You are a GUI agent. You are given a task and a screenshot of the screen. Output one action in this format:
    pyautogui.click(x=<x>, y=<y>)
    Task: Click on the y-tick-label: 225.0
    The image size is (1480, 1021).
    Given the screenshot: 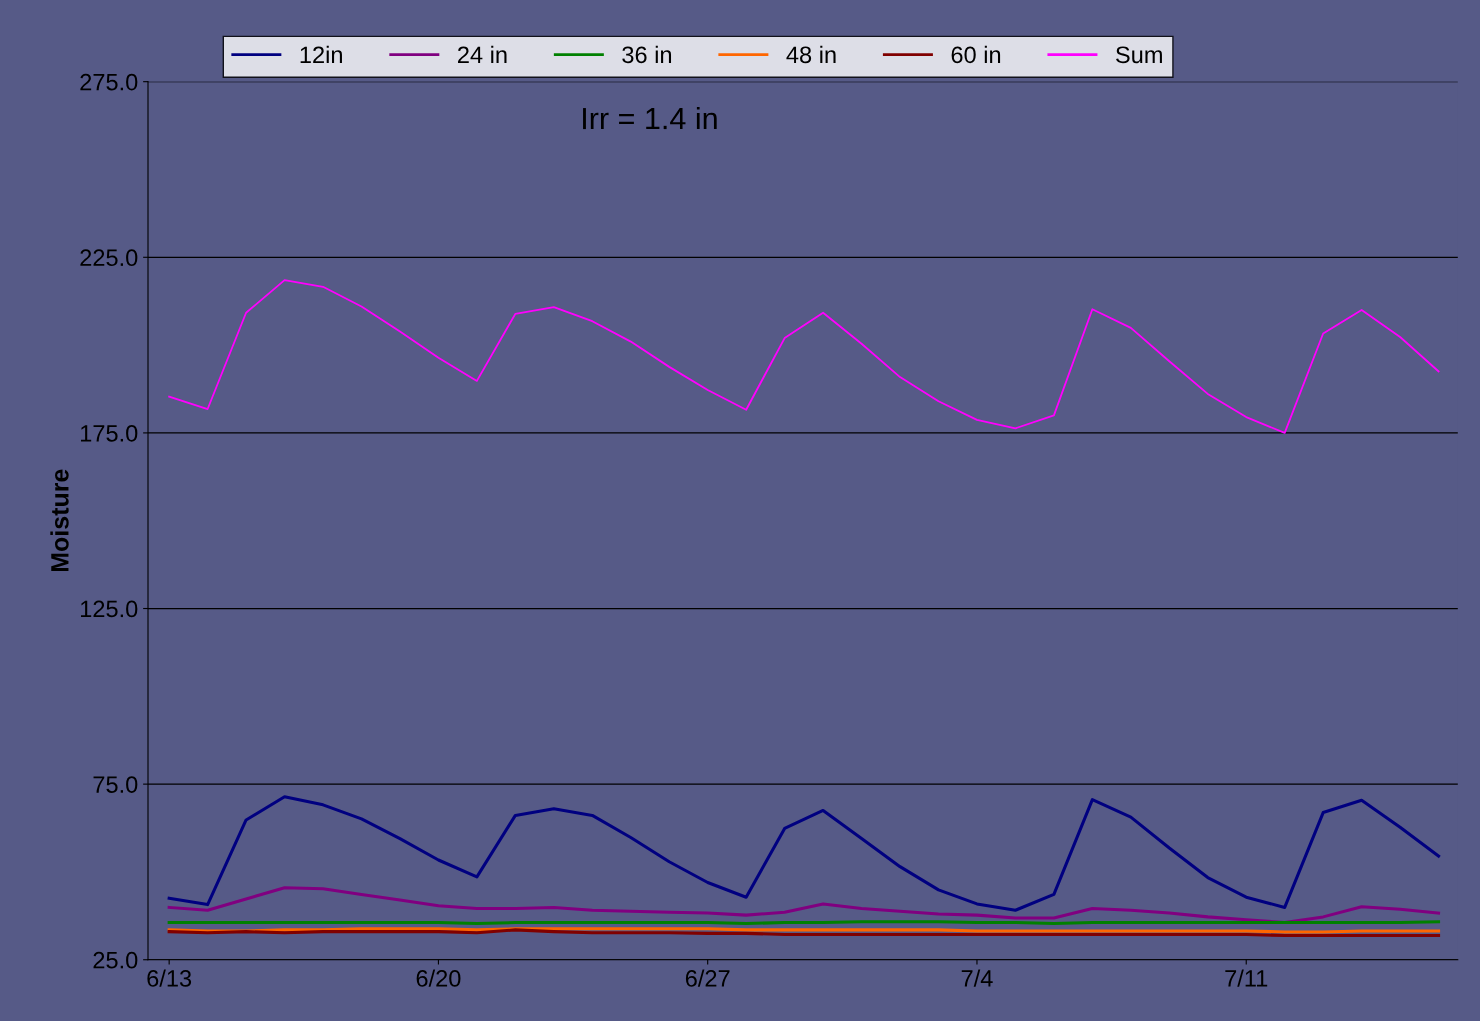 What is the action you would take?
    pyautogui.click(x=109, y=258)
    